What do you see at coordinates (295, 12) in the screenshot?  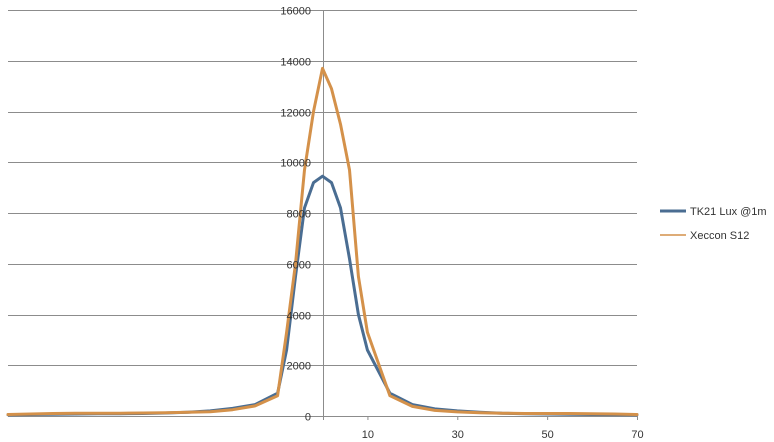 I see `y-tick-label-8: 16000` at bounding box center [295, 12].